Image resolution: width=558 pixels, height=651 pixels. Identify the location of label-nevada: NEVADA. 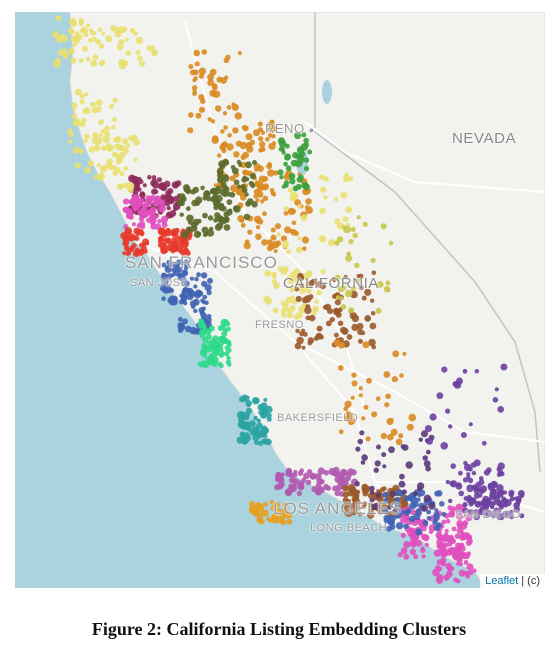
(484, 138).